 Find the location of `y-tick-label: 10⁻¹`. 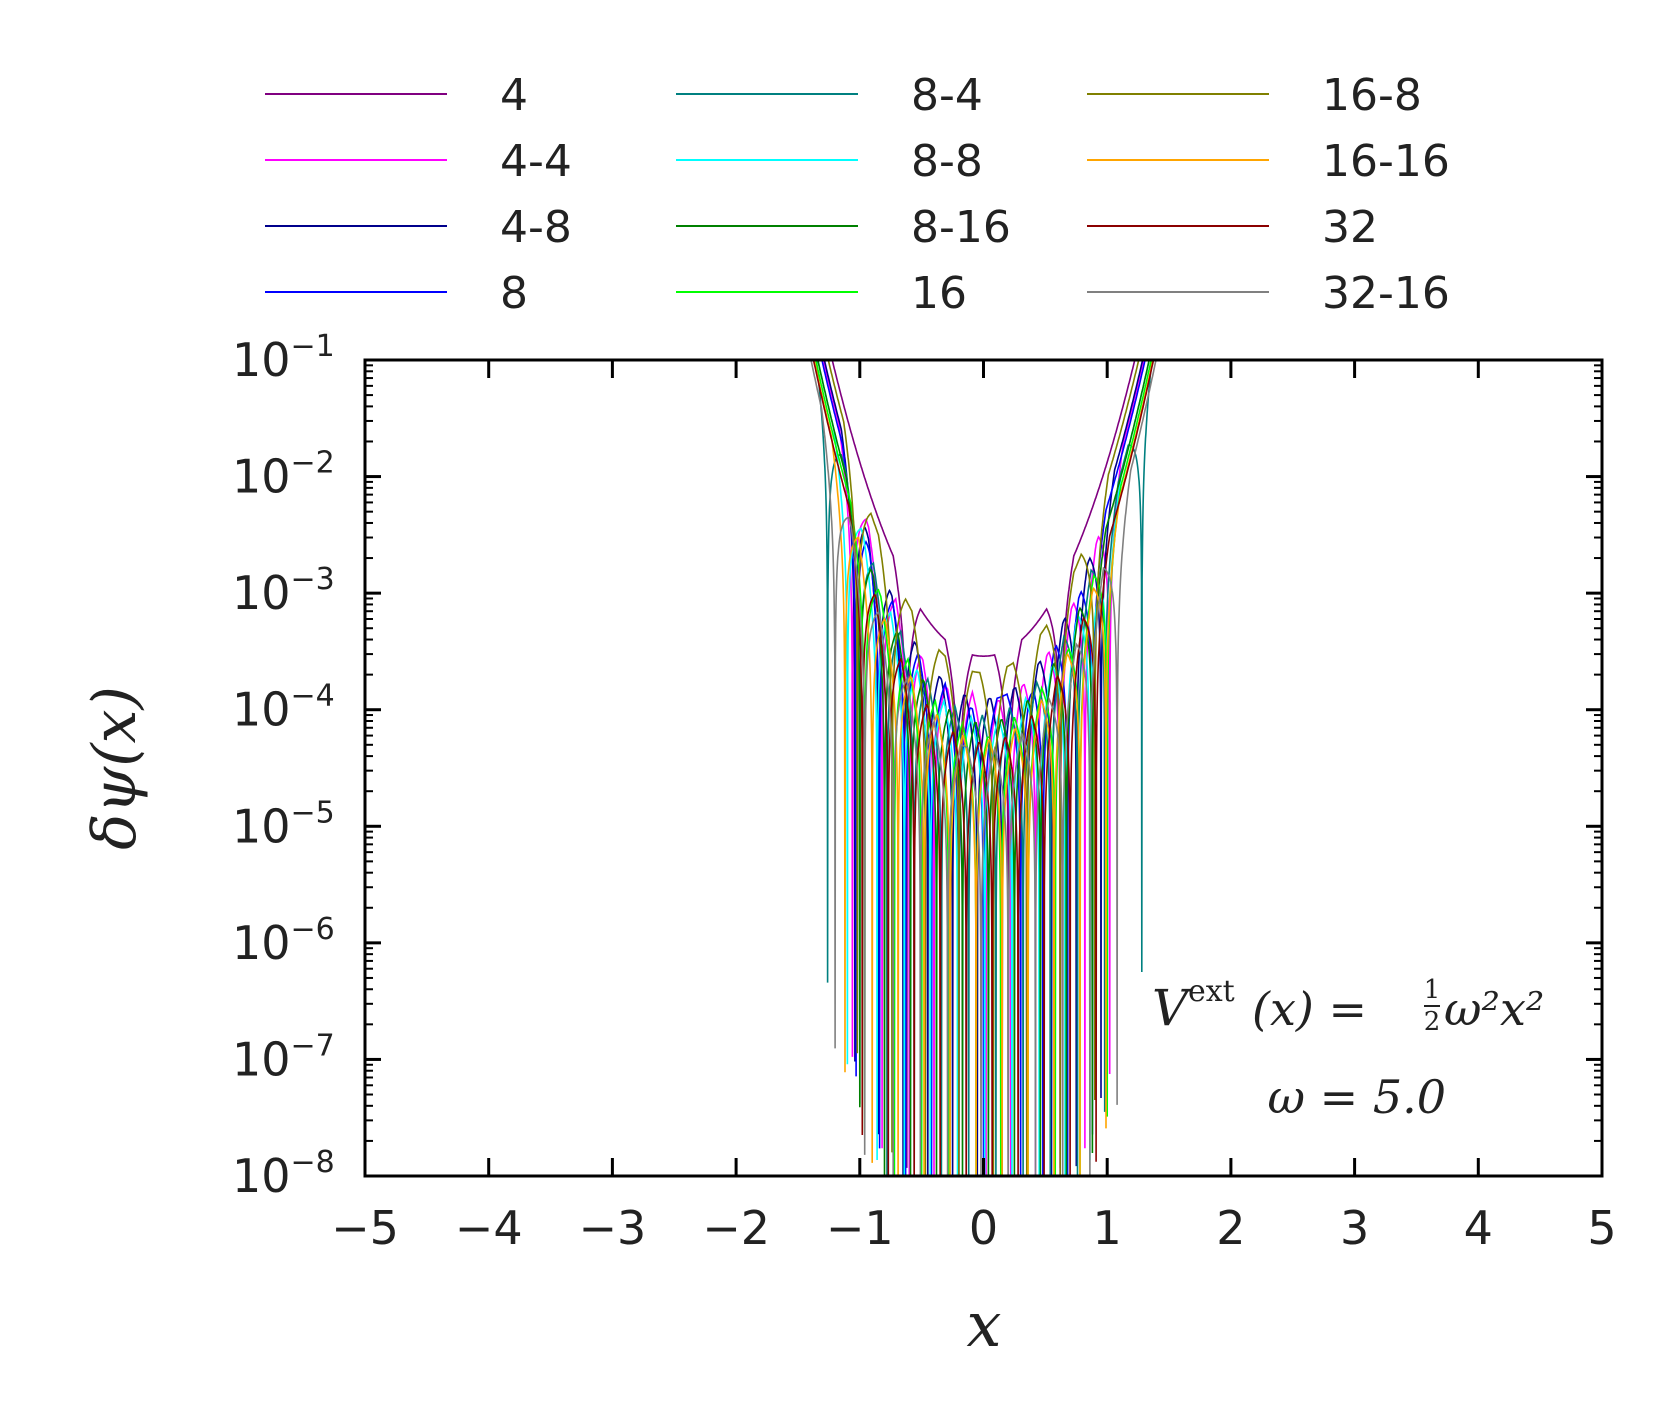

y-tick-label: 10⁻¹ is located at coordinates (283, 358).